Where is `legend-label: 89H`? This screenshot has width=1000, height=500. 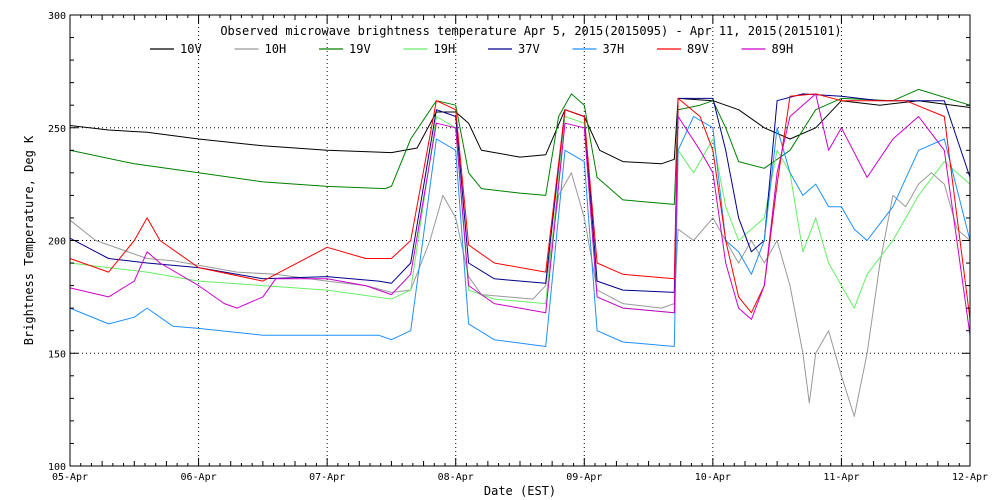 legend-label: 89H is located at coordinates (783, 49).